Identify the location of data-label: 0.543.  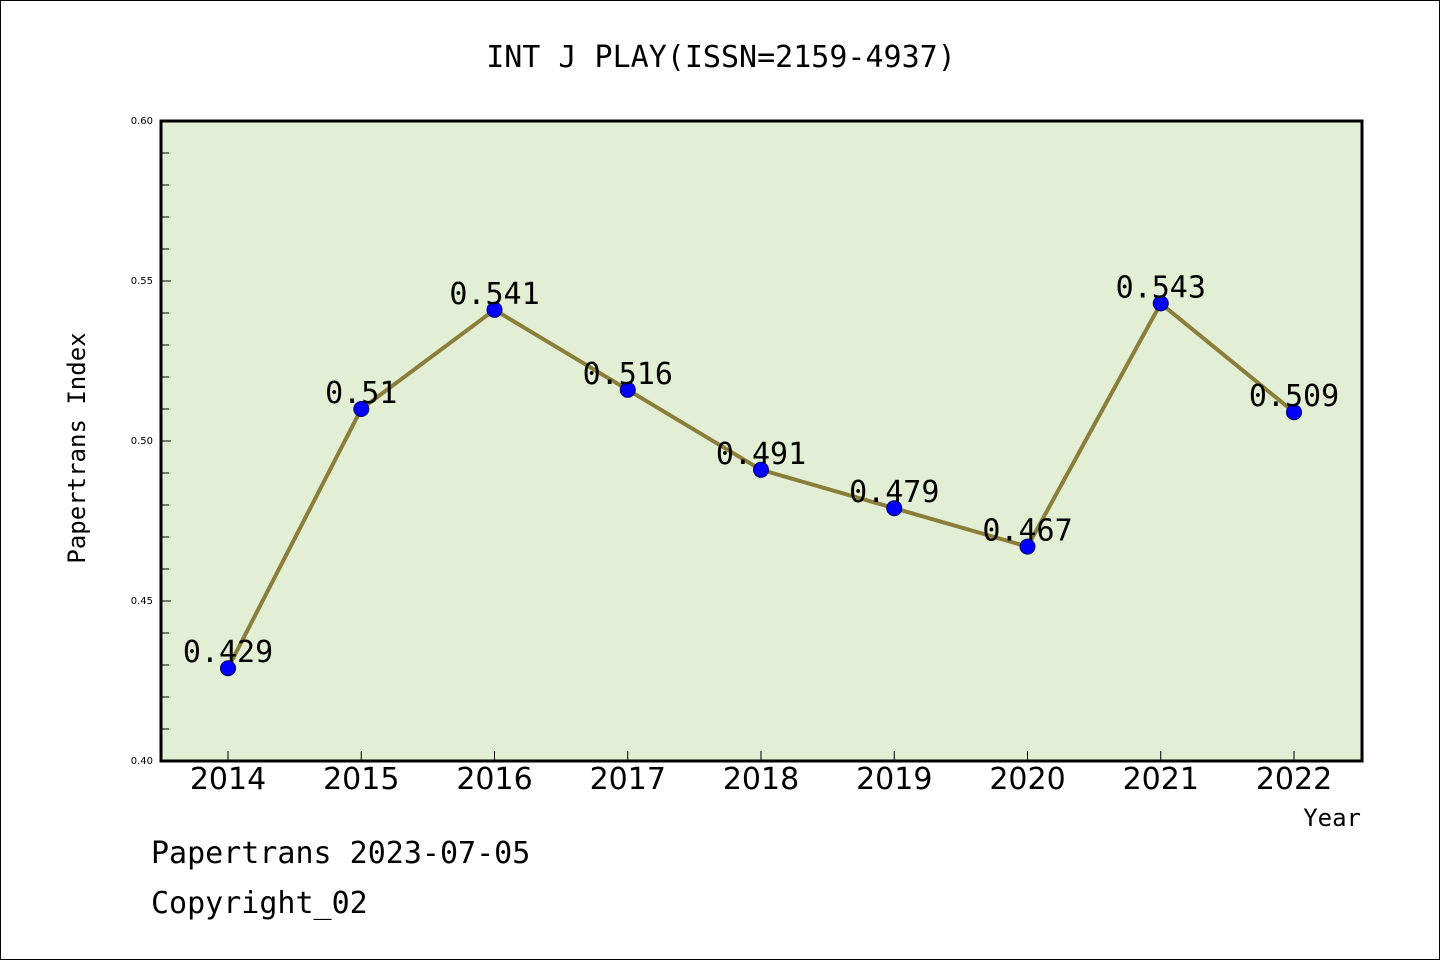
(1161, 287).